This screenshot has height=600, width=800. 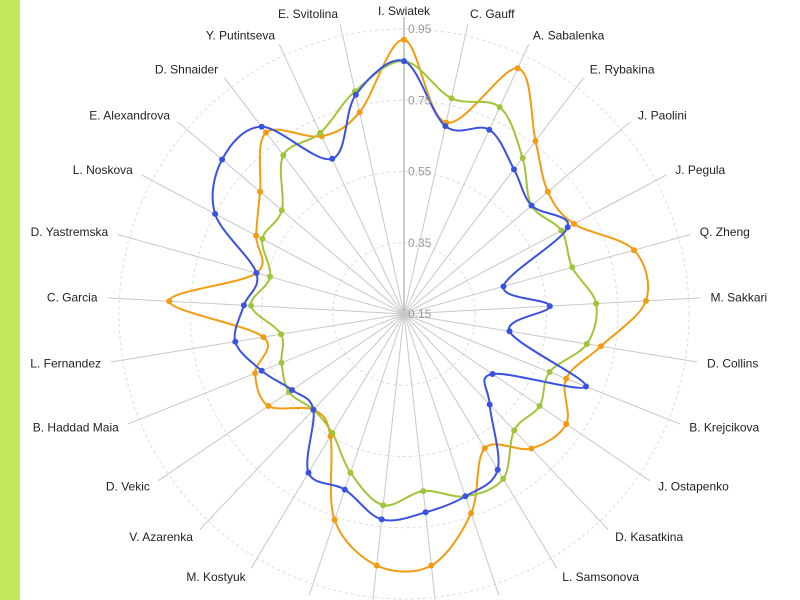 What do you see at coordinates (129, 115) in the screenshot?
I see `category-label: E. Alexandrova` at bounding box center [129, 115].